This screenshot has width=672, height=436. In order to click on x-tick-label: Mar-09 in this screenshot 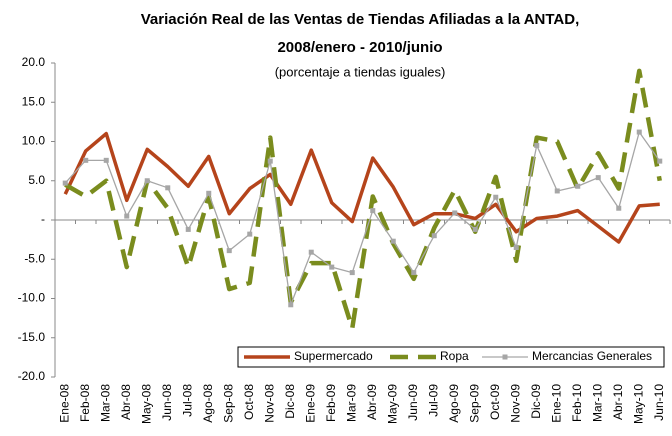, I will do `click(351, 403)`.